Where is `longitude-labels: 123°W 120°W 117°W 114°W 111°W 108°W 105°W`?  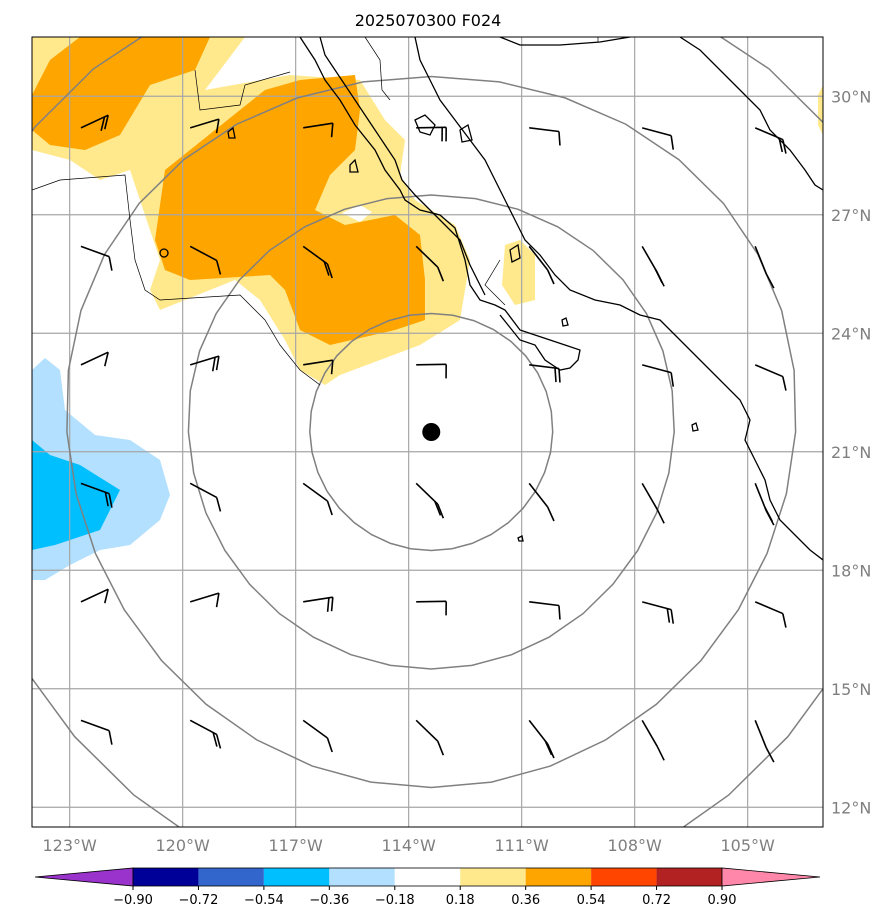
longitude-labels: 123°W 120°W 117°W 114°W 111°W 108°W 105°W is located at coordinates (408, 845).